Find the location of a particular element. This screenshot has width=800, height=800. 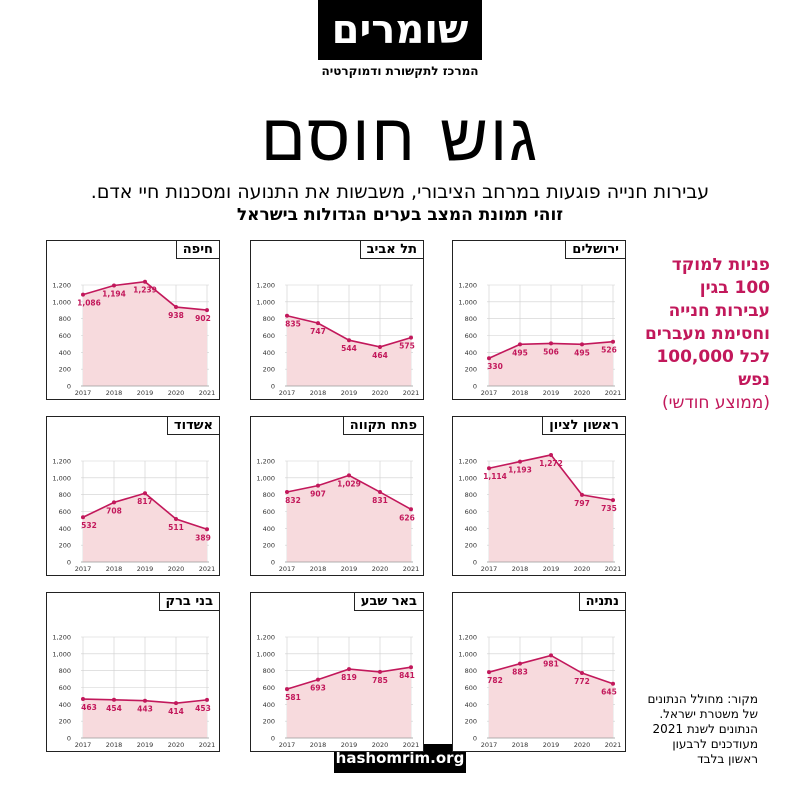

data-label: 747 is located at coordinates (318, 331).